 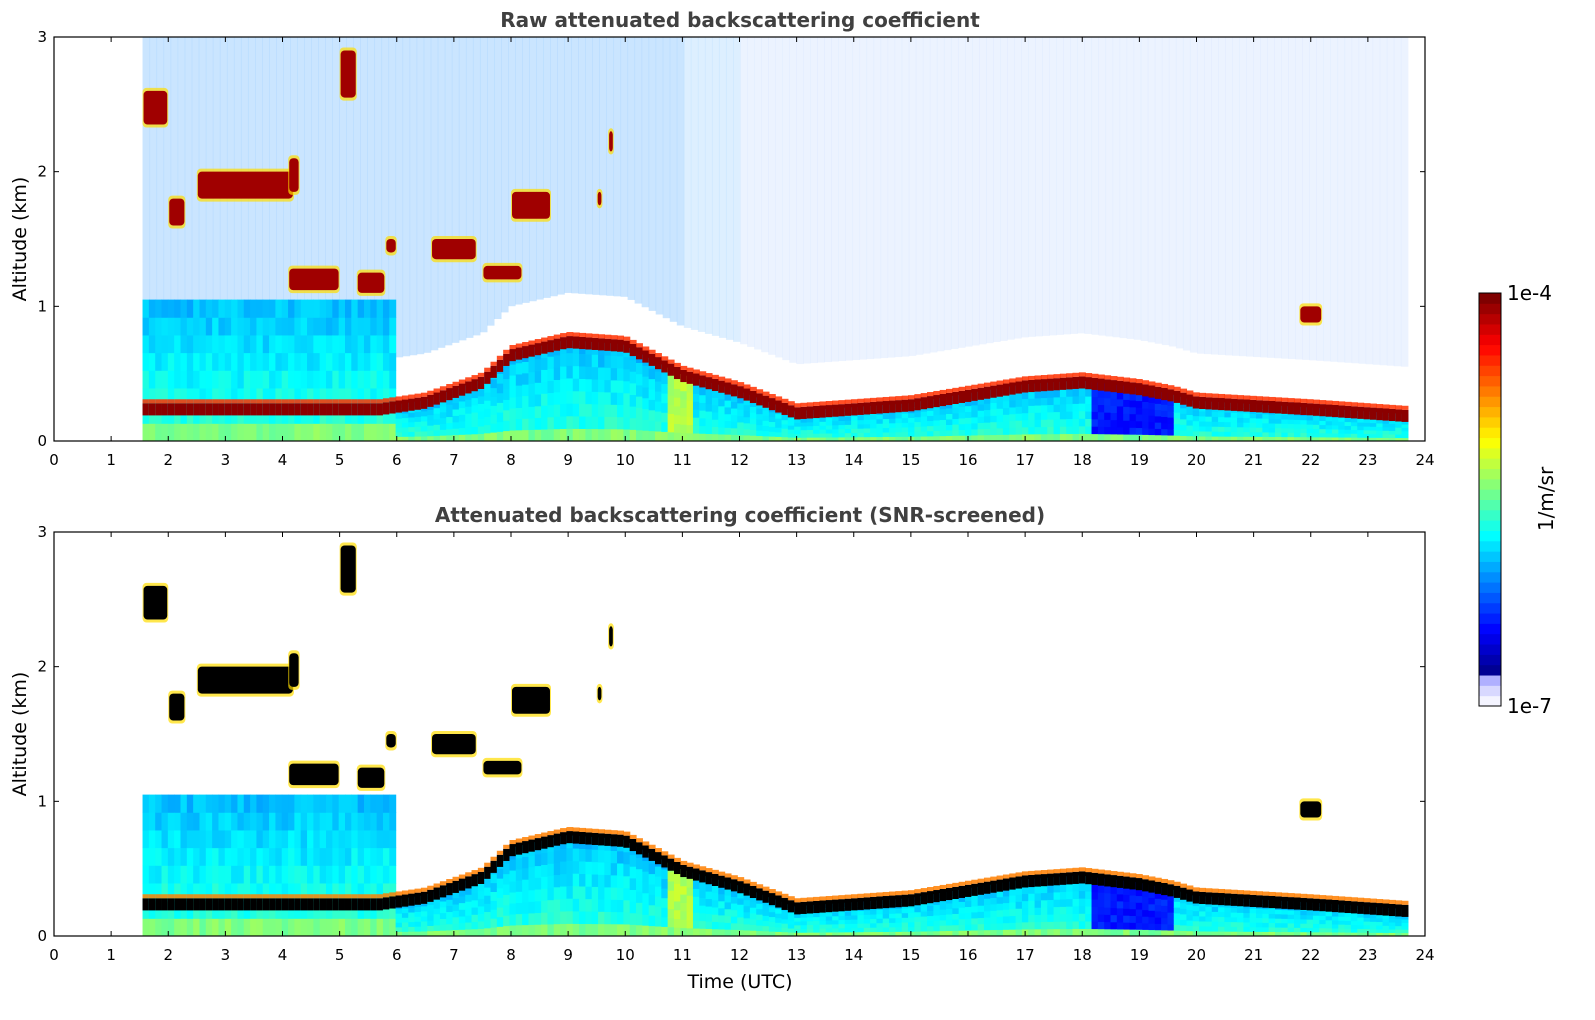 I want to click on colorbar-step, so click(x=1490, y=505).